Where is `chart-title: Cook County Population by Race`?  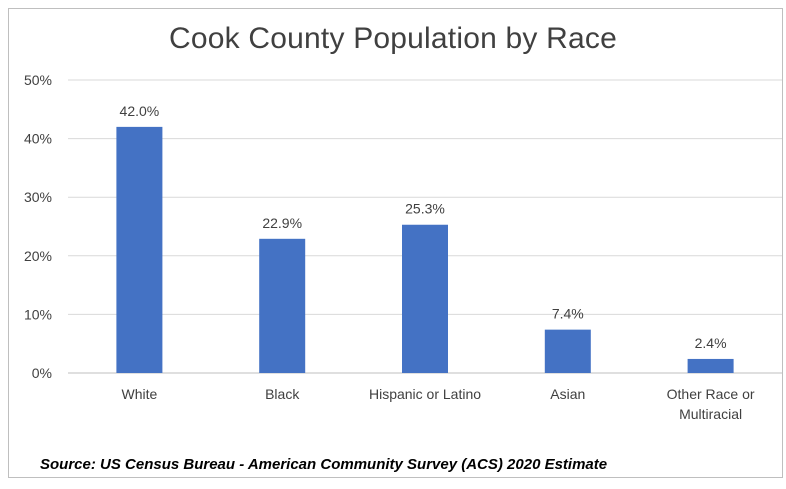 chart-title: Cook County Population by Race is located at coordinates (393, 38).